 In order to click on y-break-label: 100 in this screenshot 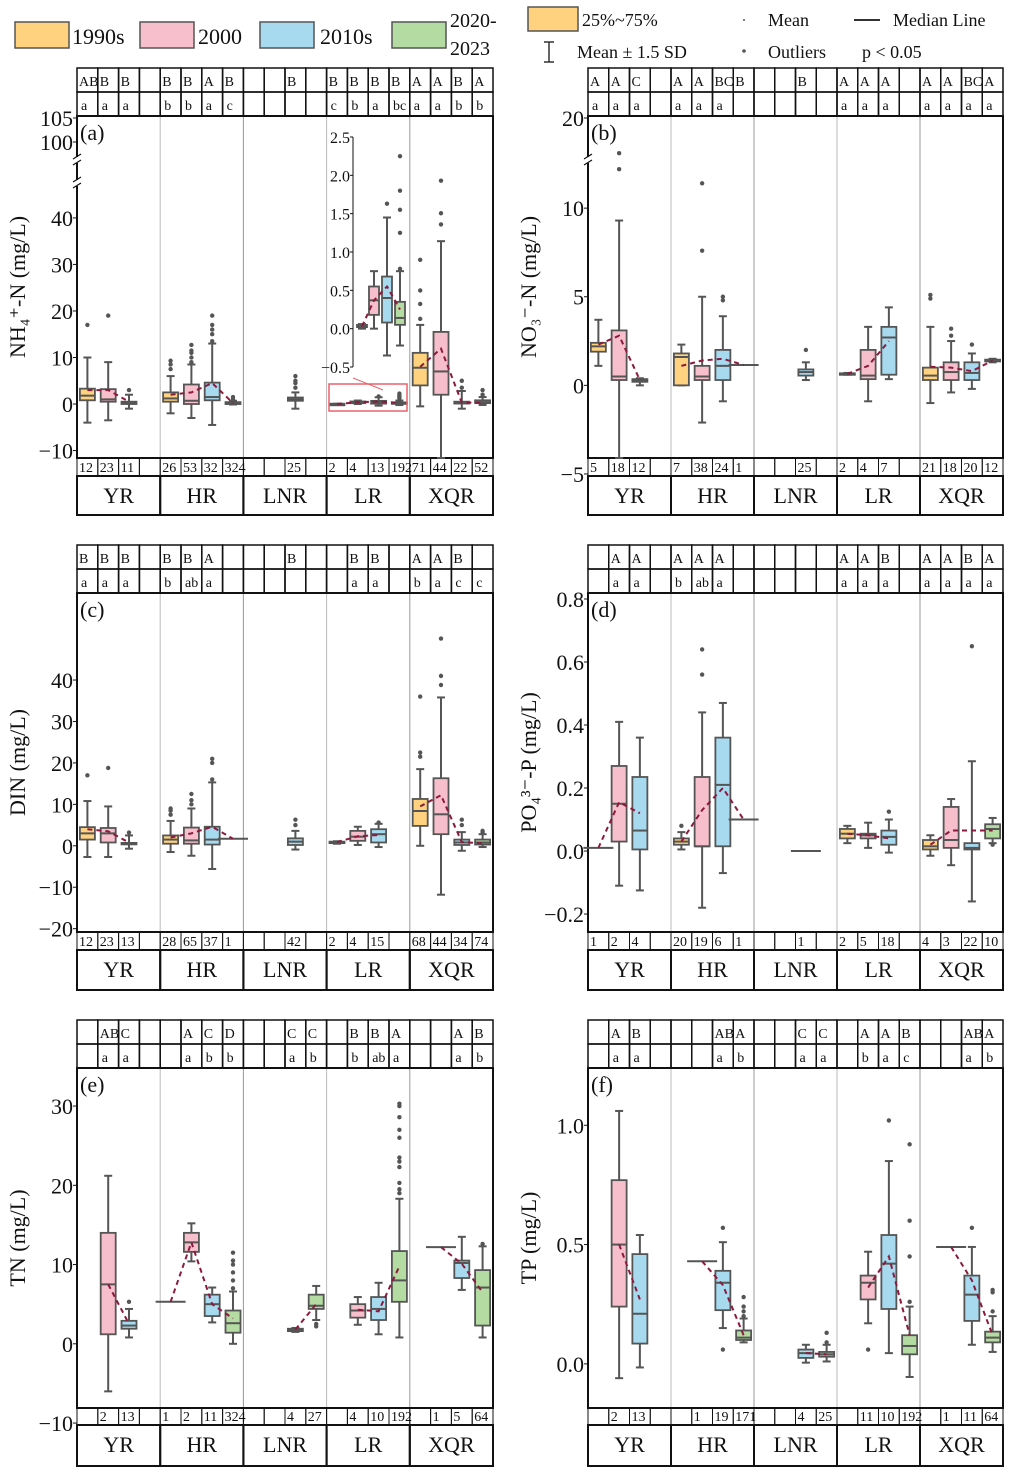, I will do `click(56, 142)`.